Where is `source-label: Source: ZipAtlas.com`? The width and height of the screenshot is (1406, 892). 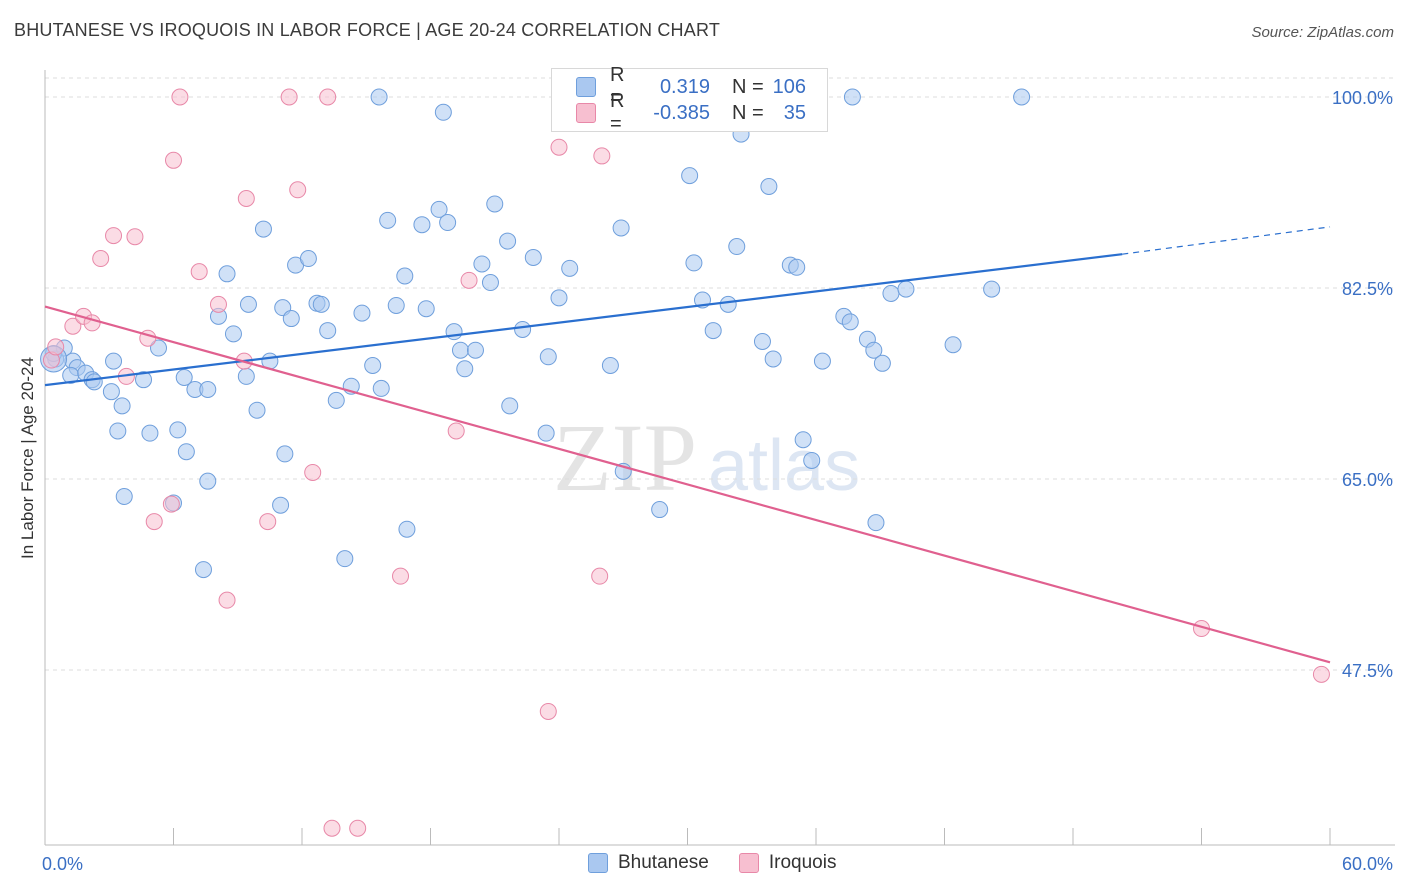
source-label: Source: ZipAtlas.com is located at coordinates (1322, 32).